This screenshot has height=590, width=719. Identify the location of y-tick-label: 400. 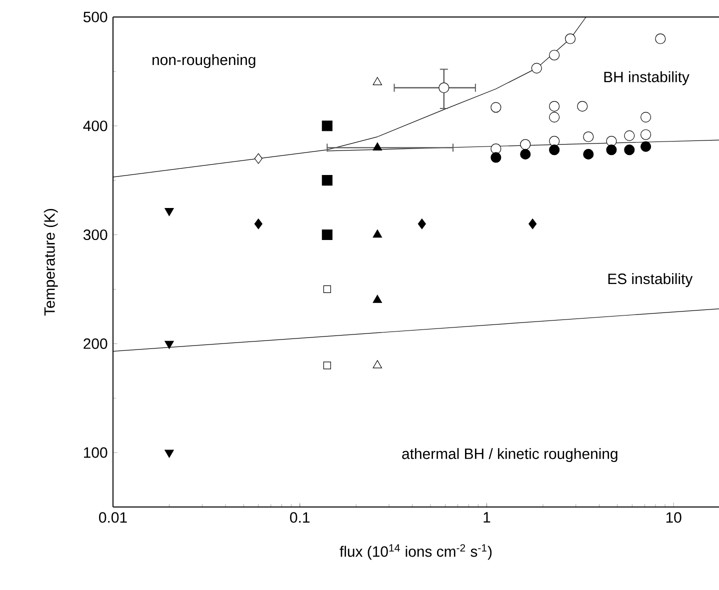
(95, 126).